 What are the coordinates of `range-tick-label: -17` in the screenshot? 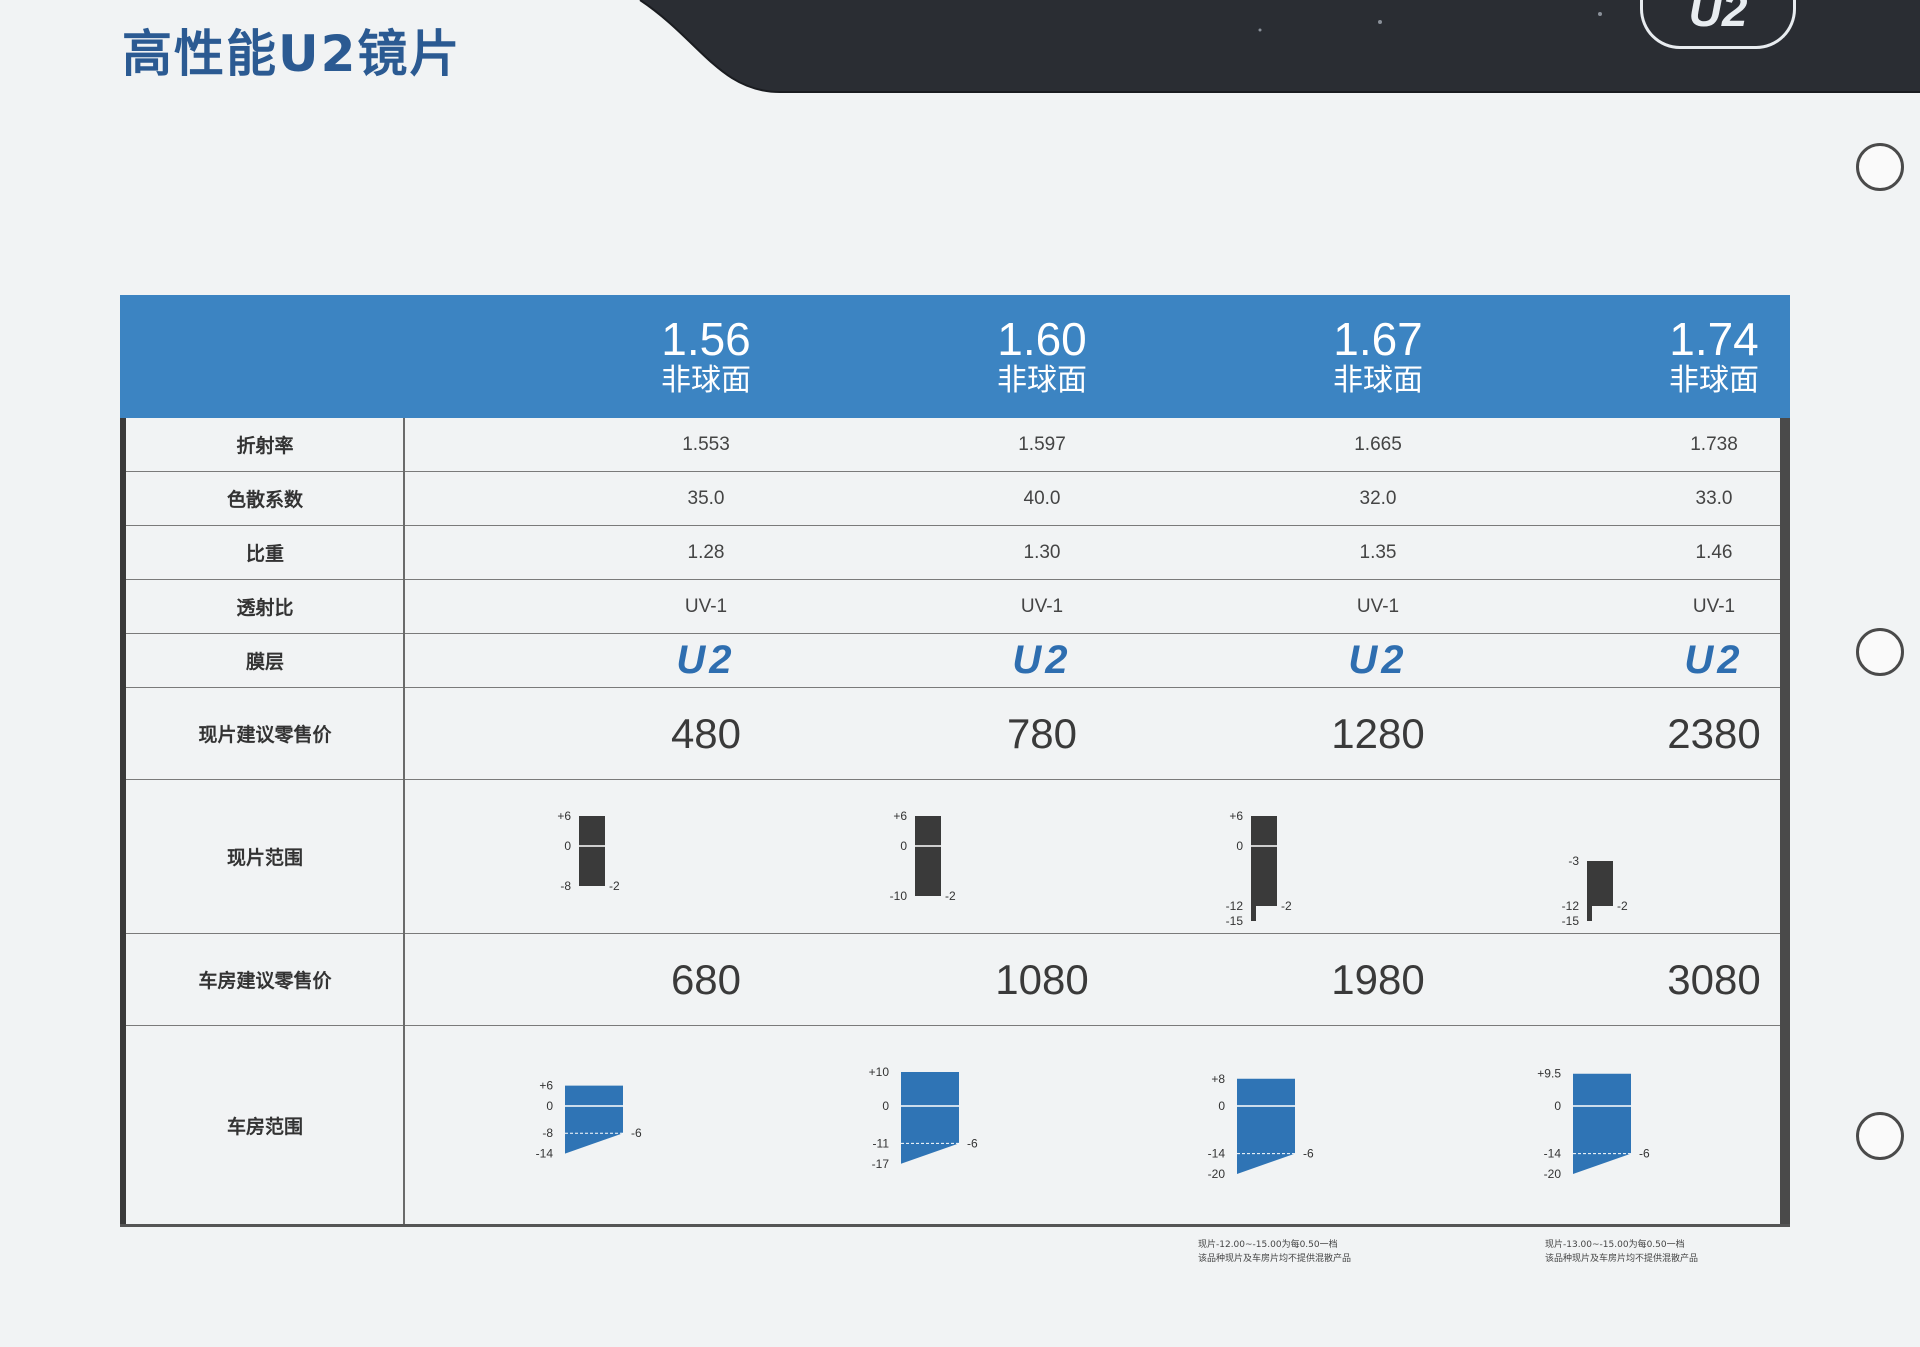 It's located at (881, 1164).